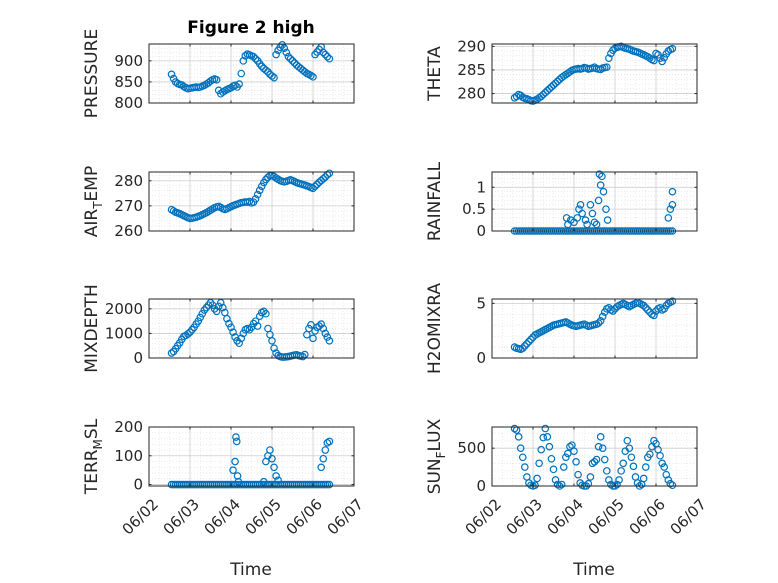 The height and width of the screenshot is (583, 778). I want to click on x-axis-label-left: Time, so click(250, 570).